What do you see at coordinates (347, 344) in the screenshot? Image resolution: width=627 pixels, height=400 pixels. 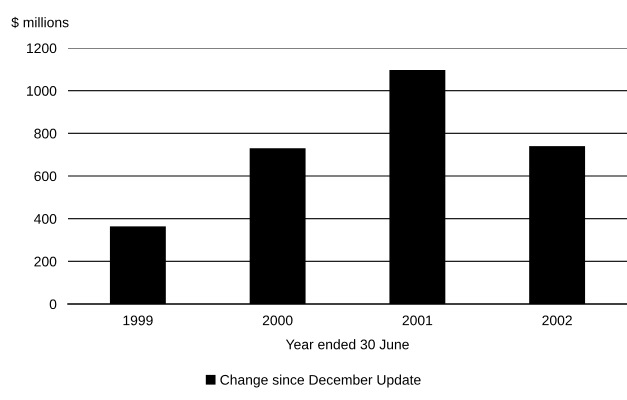 I see `x-axis-title: Year ended 30 June` at bounding box center [347, 344].